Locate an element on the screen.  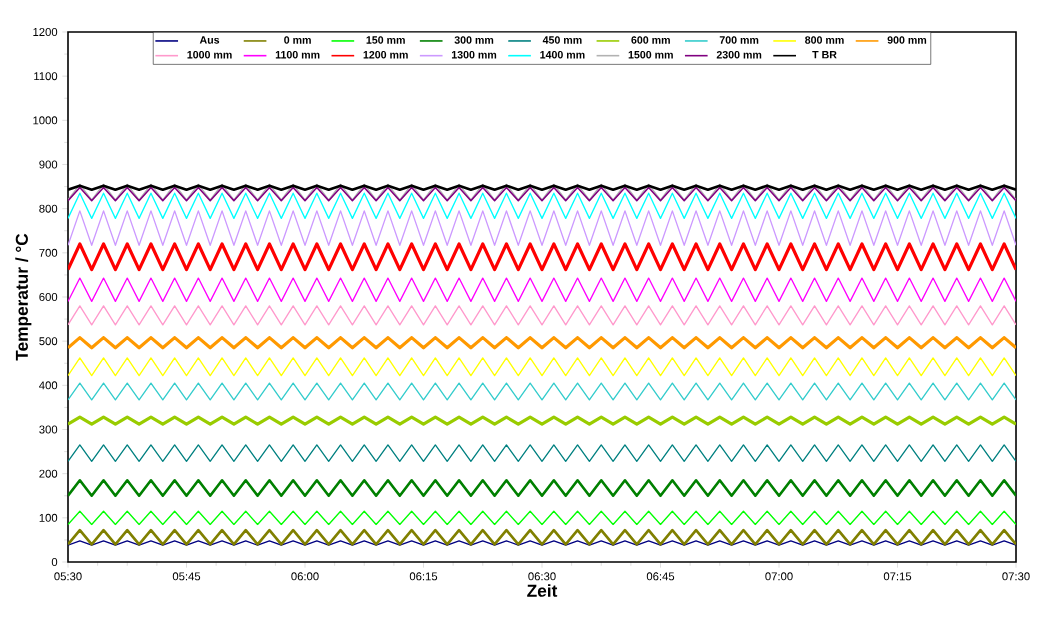
x-tick-label: 06:00 is located at coordinates (305, 576).